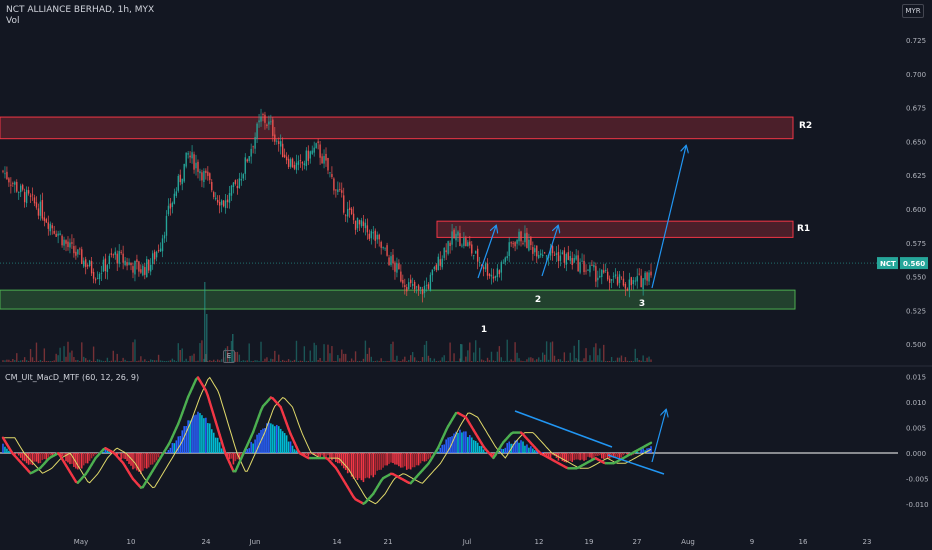 The width and height of the screenshot is (932, 550). I want to click on currency-button: MYR, so click(913, 11).